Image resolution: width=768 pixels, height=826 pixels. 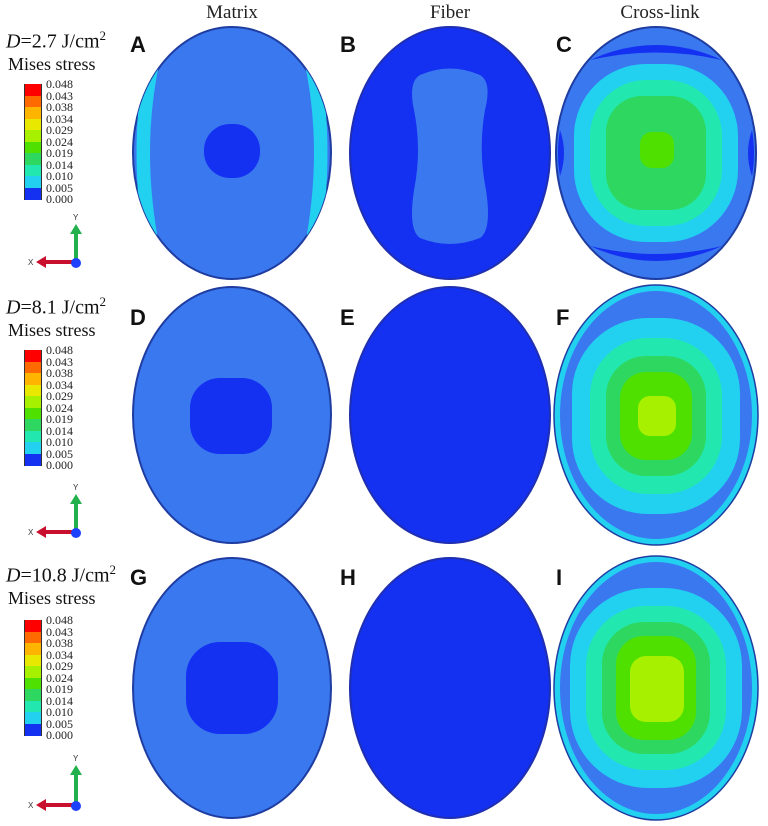 I want to click on column-header-fiber: Fiber, so click(x=450, y=12).